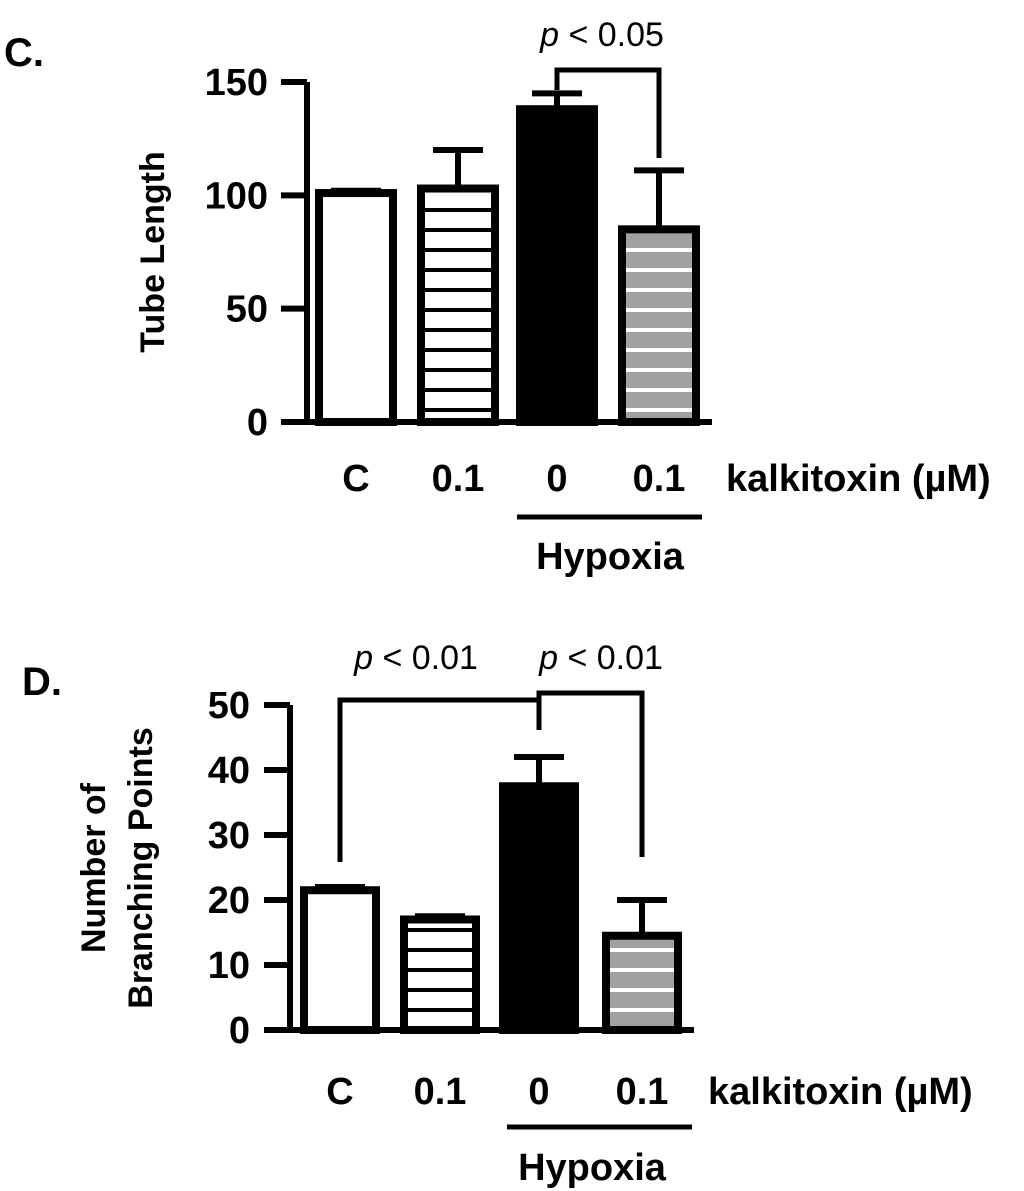 The image size is (1024, 1191). I want to click on panel-d-category-label: C, so click(339, 1092).